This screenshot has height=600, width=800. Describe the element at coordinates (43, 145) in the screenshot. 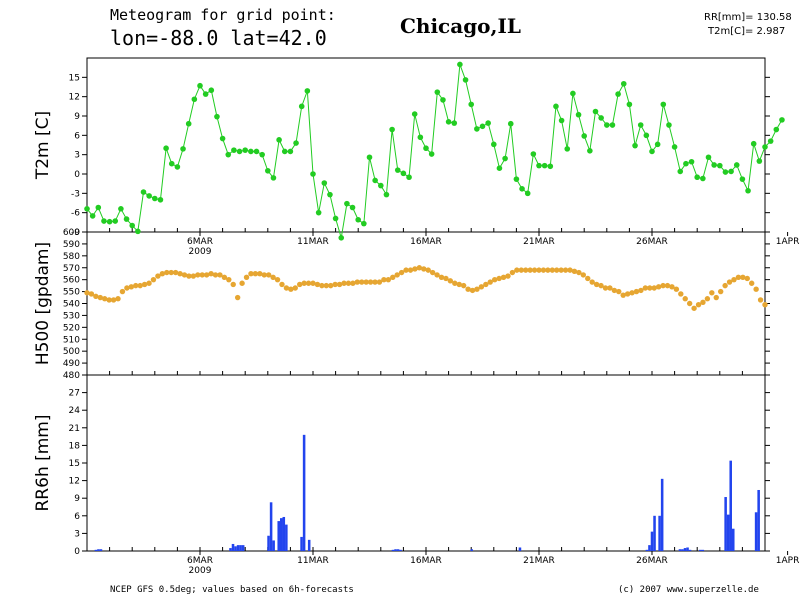

I see `ylabel-0: T2m [C]` at that location.